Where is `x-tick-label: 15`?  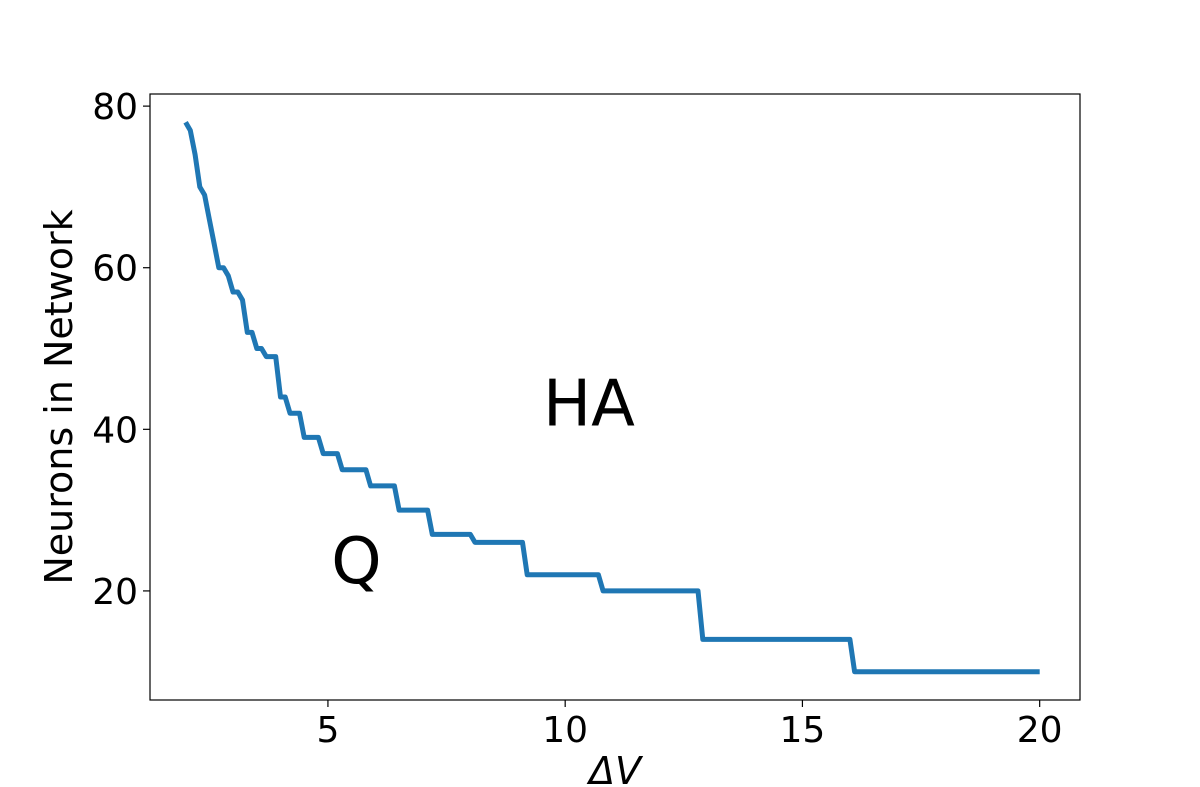 x-tick-label: 15 is located at coordinates (803, 730).